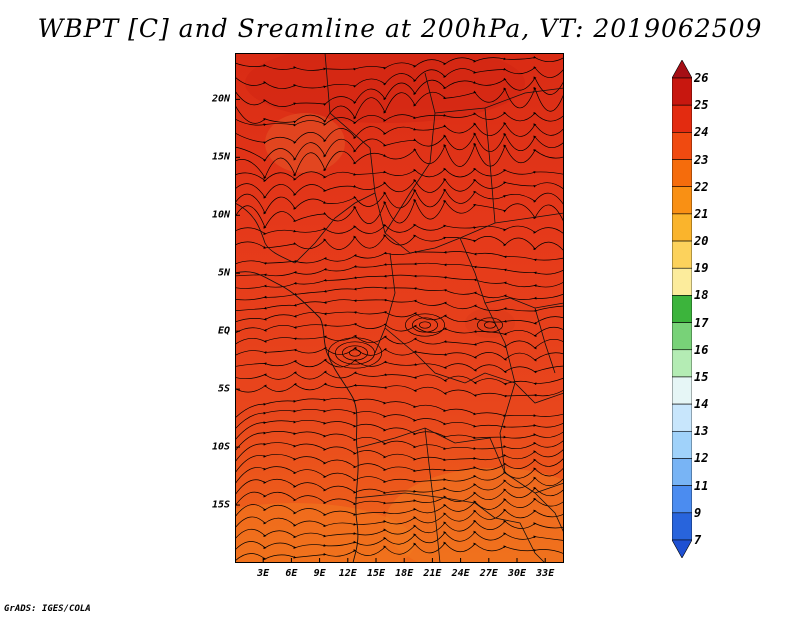  I want to click on lat-tick-label: 15S, so click(220, 505).